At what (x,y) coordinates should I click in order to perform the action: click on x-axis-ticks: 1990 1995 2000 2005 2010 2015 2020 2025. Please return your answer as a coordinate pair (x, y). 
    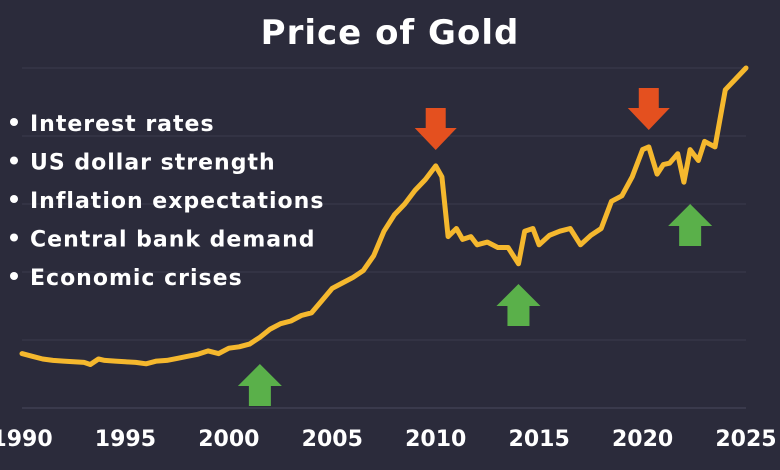
    Looking at the image, I should click on (388, 439).